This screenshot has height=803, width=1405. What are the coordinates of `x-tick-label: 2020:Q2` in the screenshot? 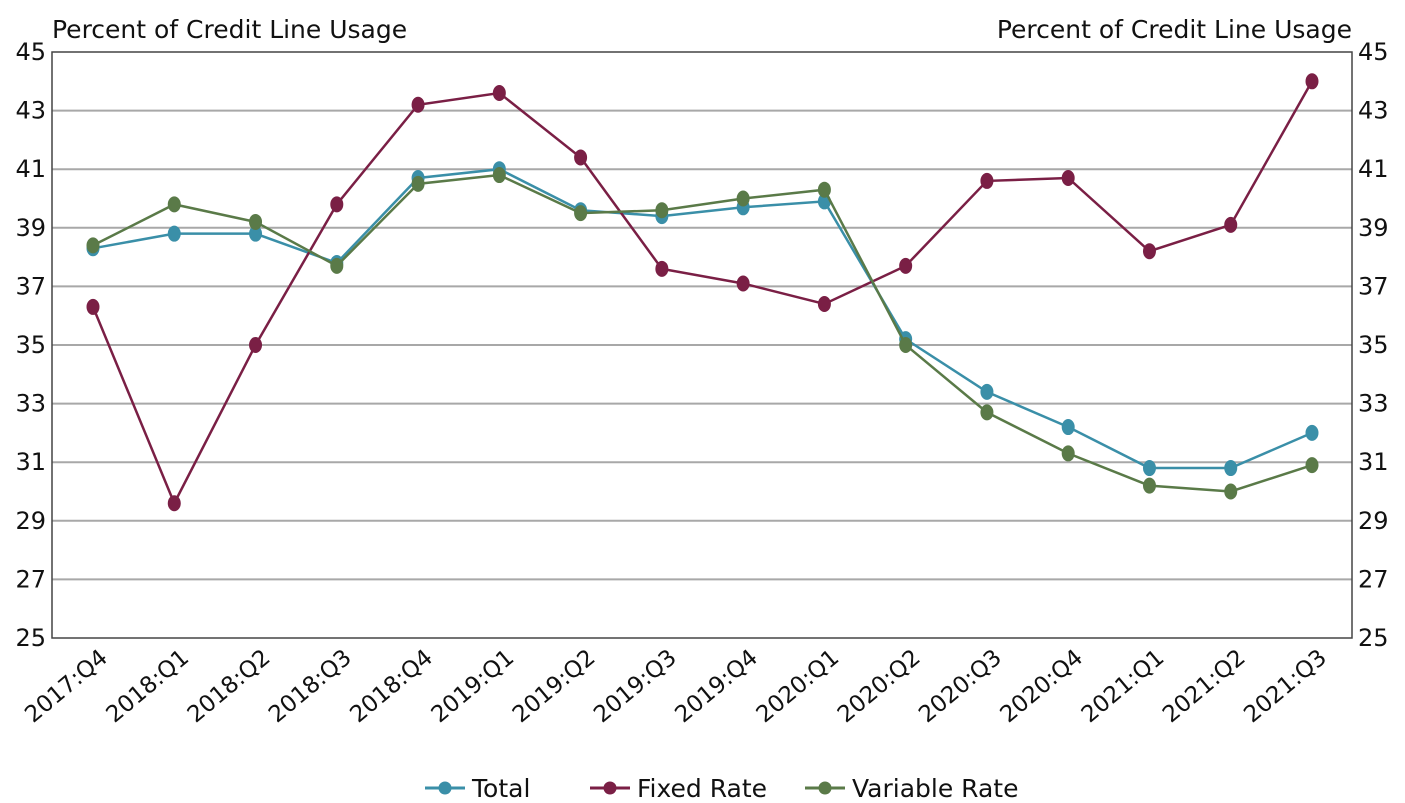 It's located at (879, 687).